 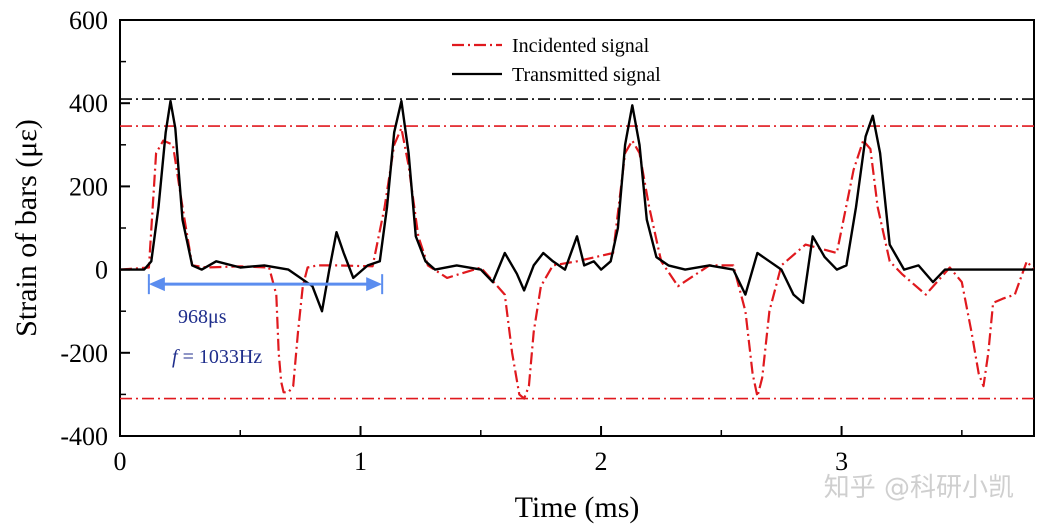 I want to click on y-axis-title: Strain of bars (με), so click(x=26, y=228).